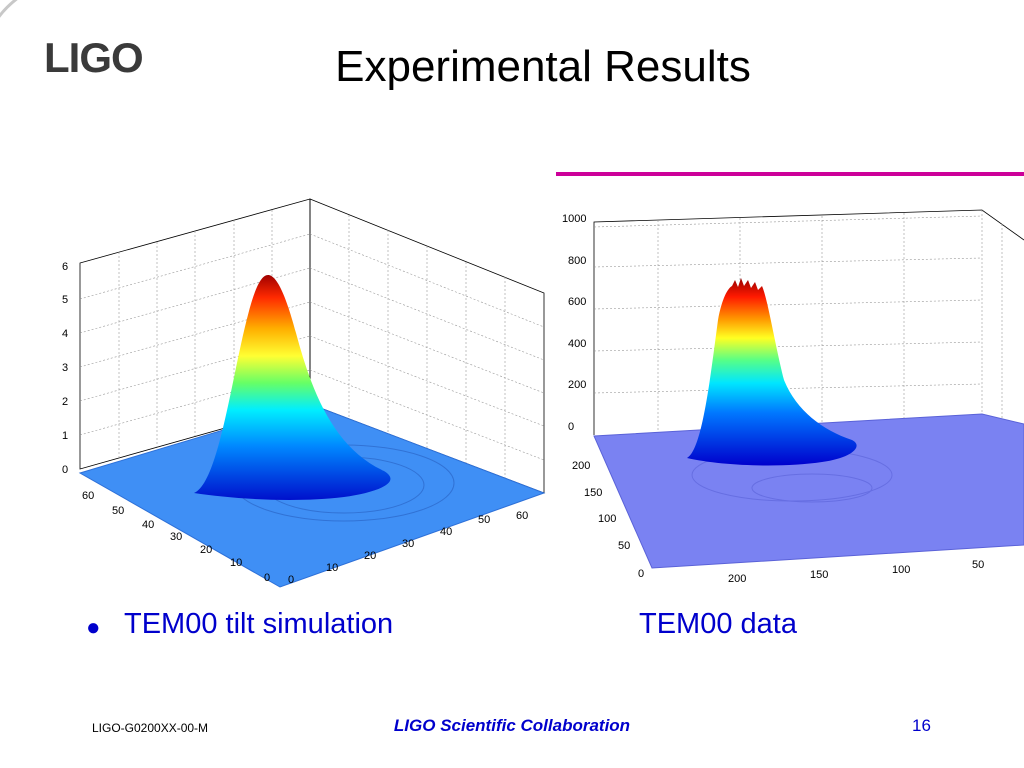  I want to click on right-y-axis-ticks: 0 200 150 100 50, so click(608, 520).